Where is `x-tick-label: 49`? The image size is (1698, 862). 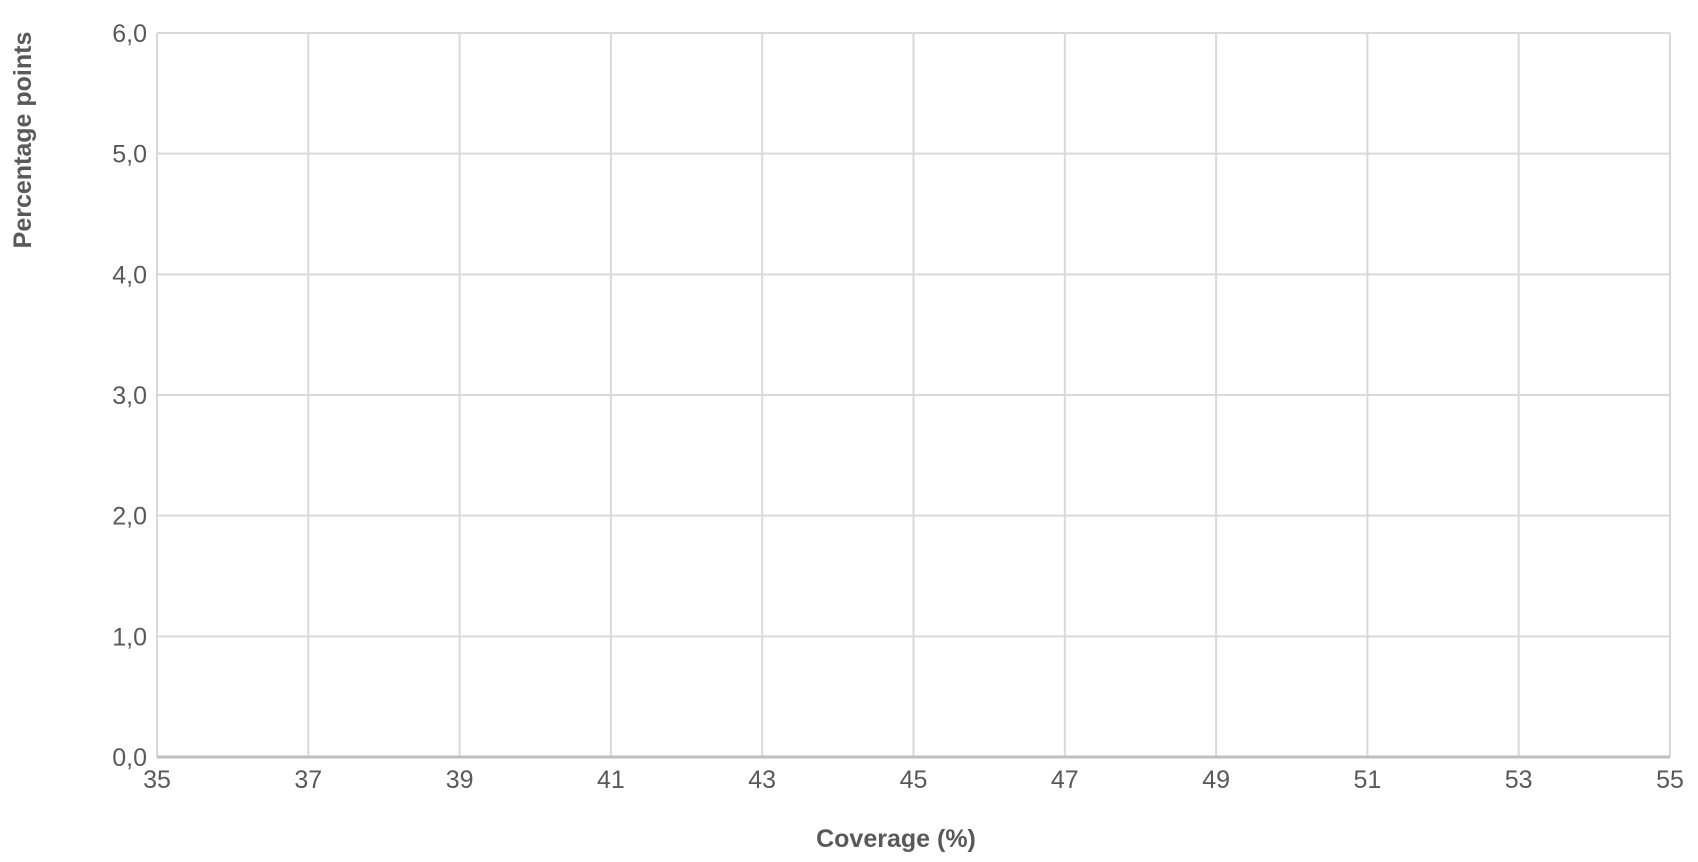
x-tick-label: 49 is located at coordinates (1216, 780).